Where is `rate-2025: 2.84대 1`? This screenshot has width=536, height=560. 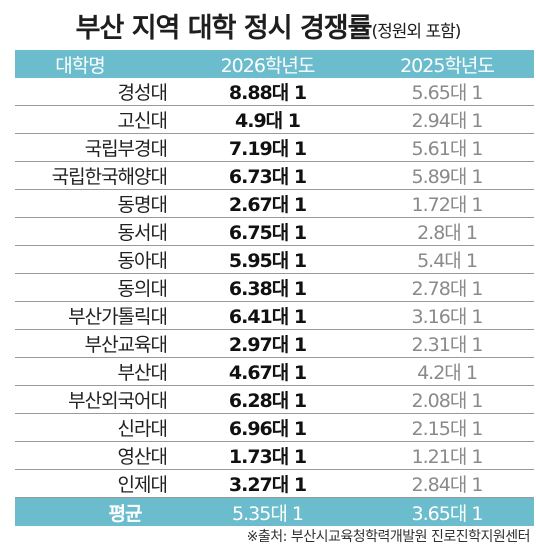
rate-2025: 2.84대 1 is located at coordinates (447, 485).